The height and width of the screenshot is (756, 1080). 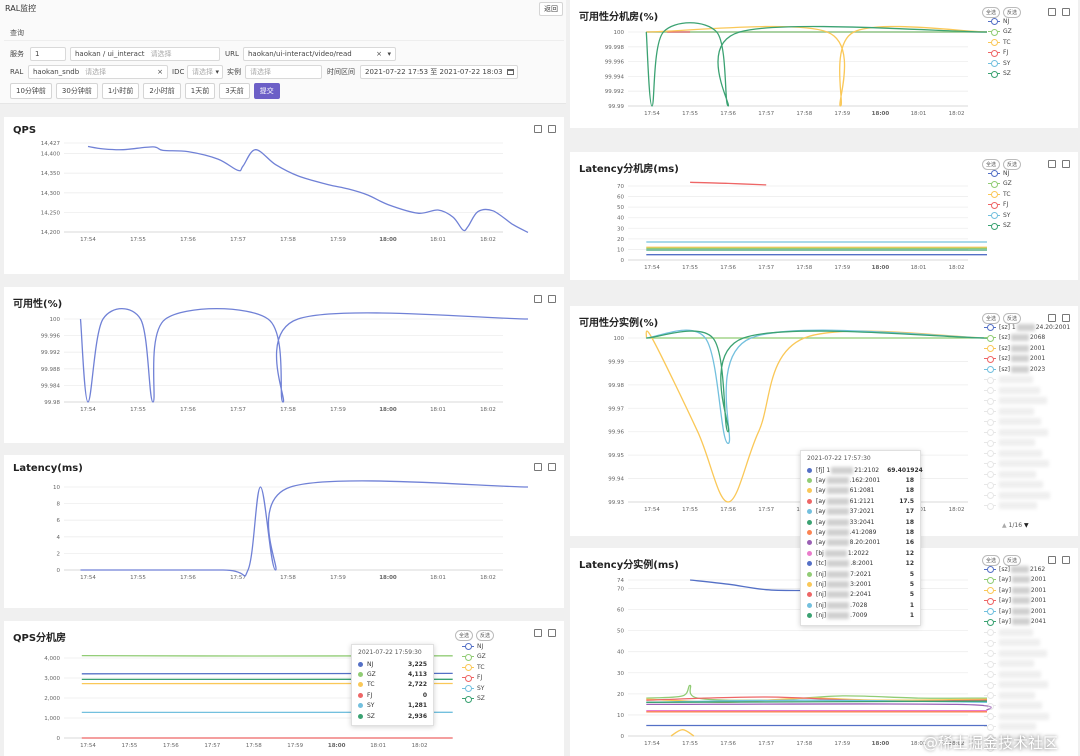 What do you see at coordinates (1026, 525) in the screenshot?
I see `page-down-icon: ▼` at bounding box center [1026, 525].